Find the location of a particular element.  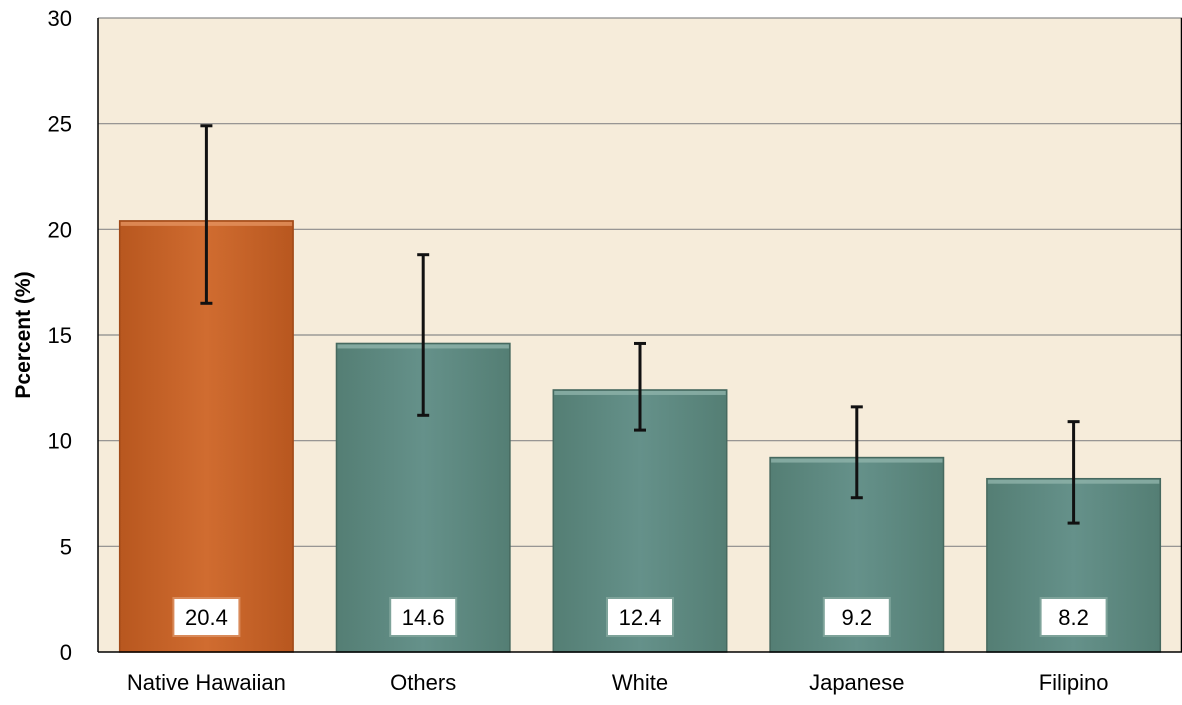

x-tick-label: White is located at coordinates (640, 682).